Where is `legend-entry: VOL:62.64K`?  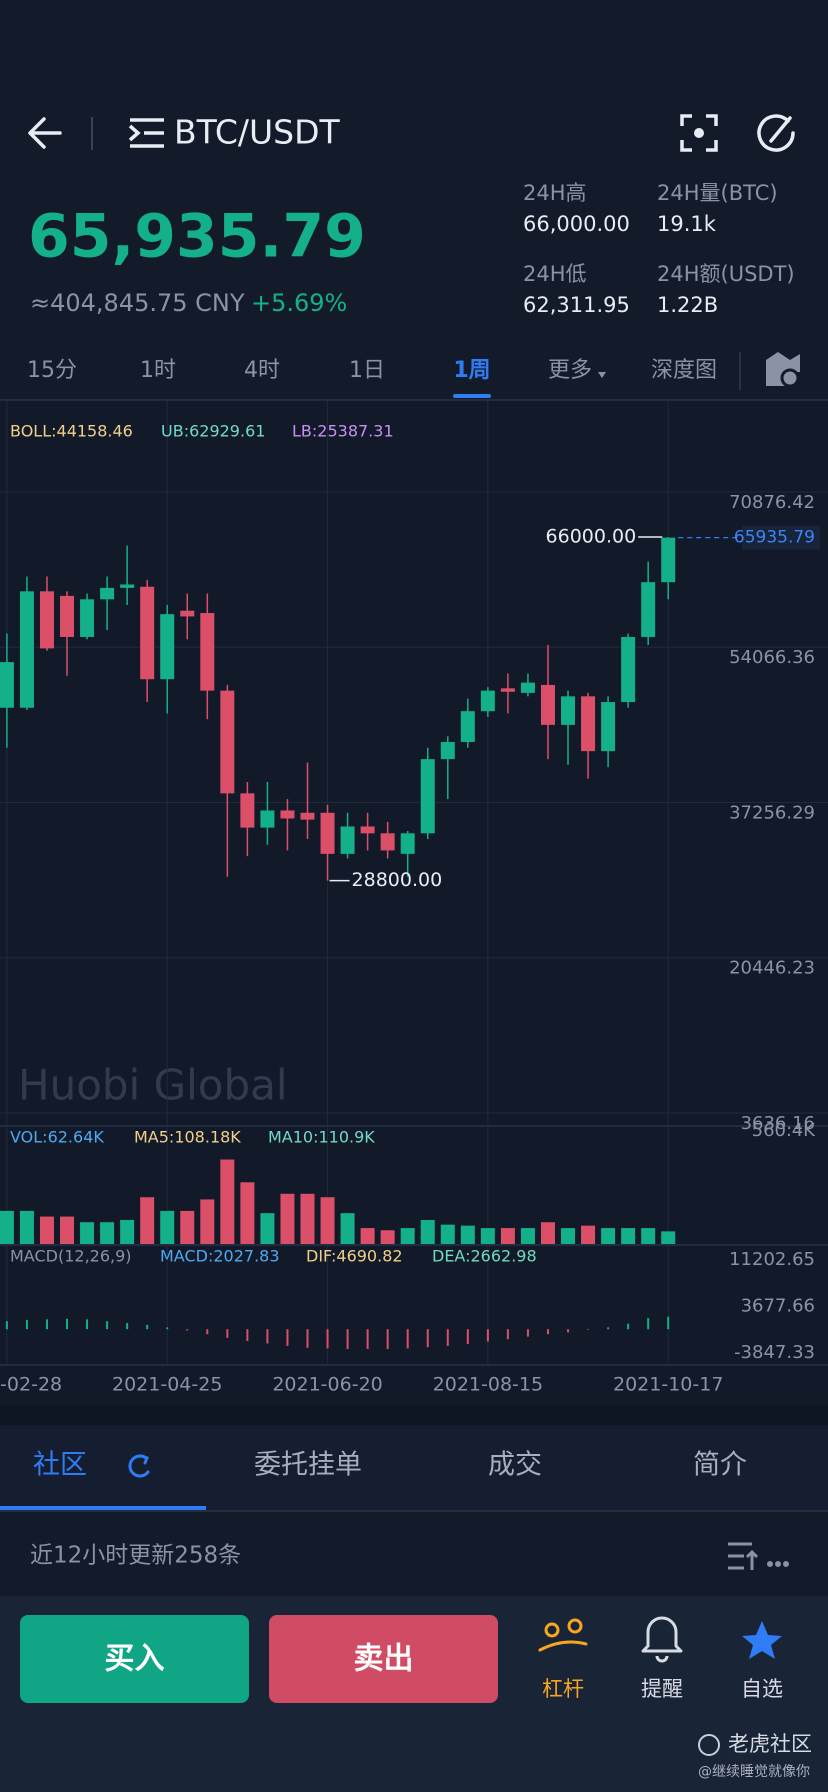
legend-entry: VOL:62.64K is located at coordinates (57, 1137).